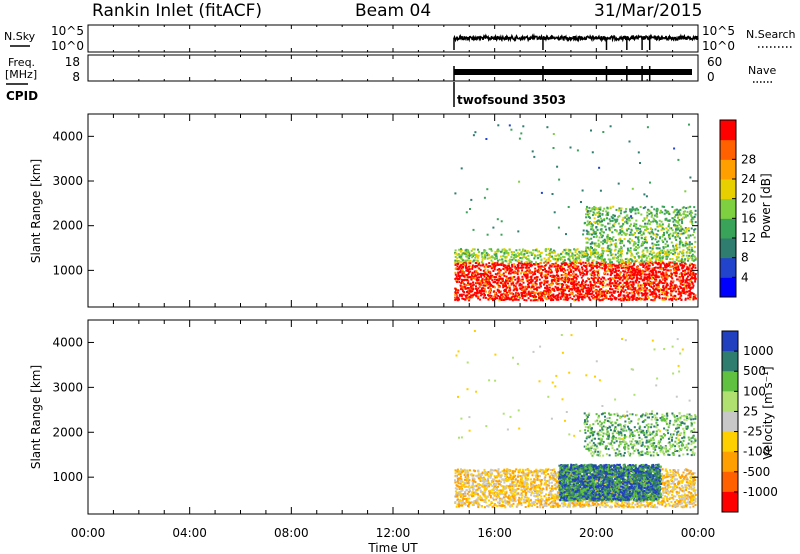 This screenshot has height=554, width=800. I want to click on nave-label: Nave, so click(762, 70).